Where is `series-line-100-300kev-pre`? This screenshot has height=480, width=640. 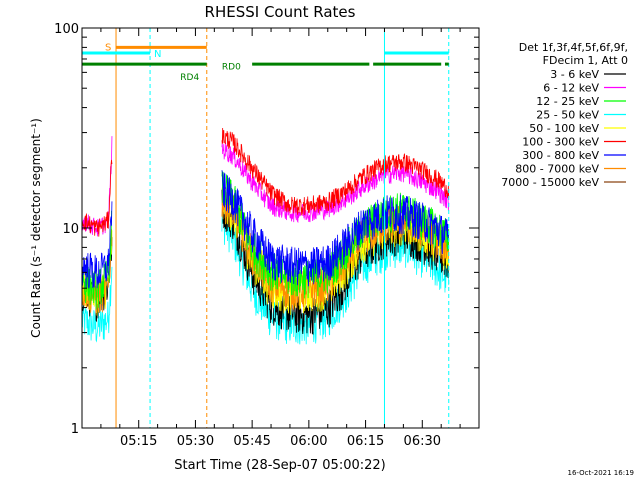
series-line-100-300kev-pre is located at coordinates (97, 198).